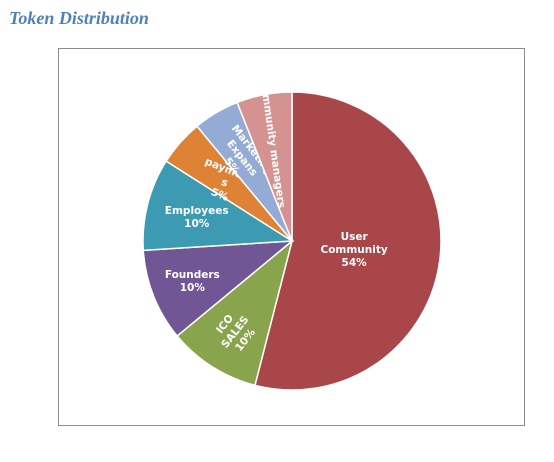 The width and height of the screenshot is (554, 462). Describe the element at coordinates (192, 275) in the screenshot. I see `slice-category-label: Founders` at that location.